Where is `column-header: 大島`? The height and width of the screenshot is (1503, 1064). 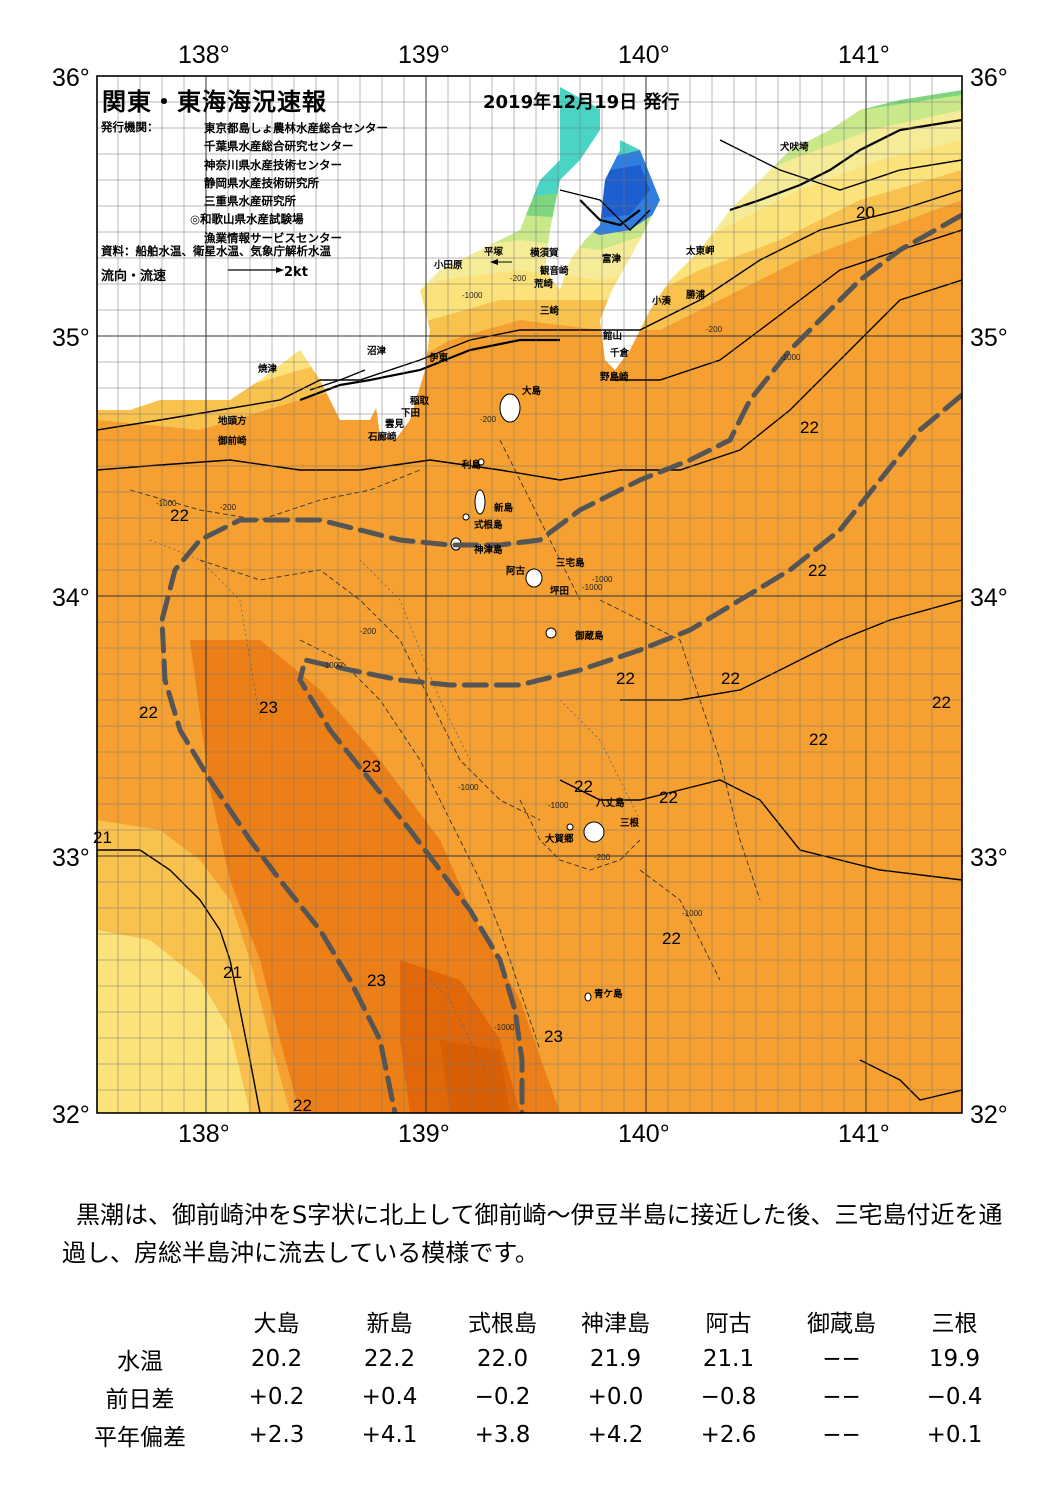 column-header: 大島 is located at coordinates (276, 1324).